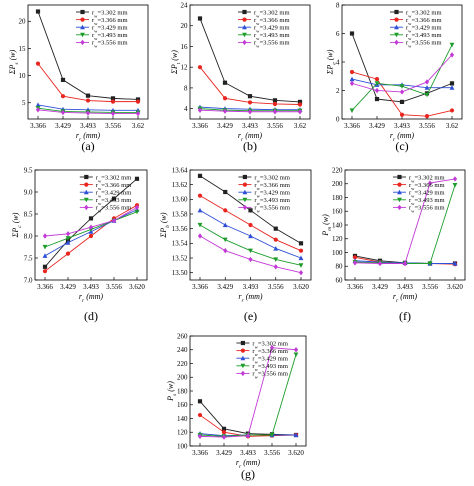 This screenshot has width=474, height=486. What do you see at coordinates (337, 253) in the screenshot?
I see `y-tick-label: 100` at bounding box center [337, 253].